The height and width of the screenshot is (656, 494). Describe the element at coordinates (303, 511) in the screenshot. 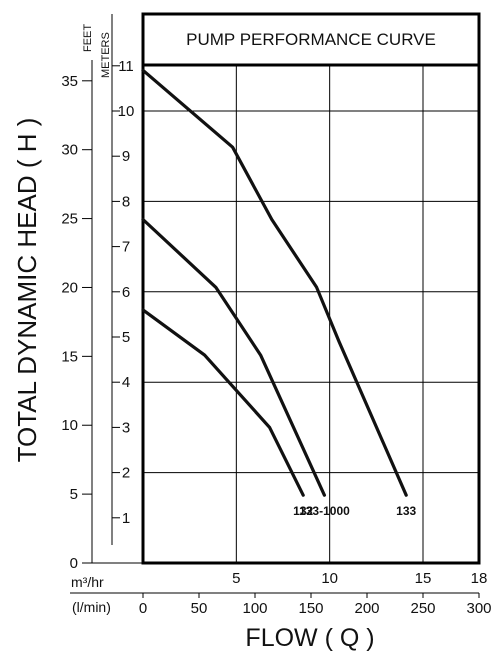

I see `series-label-132: 132` at that location.